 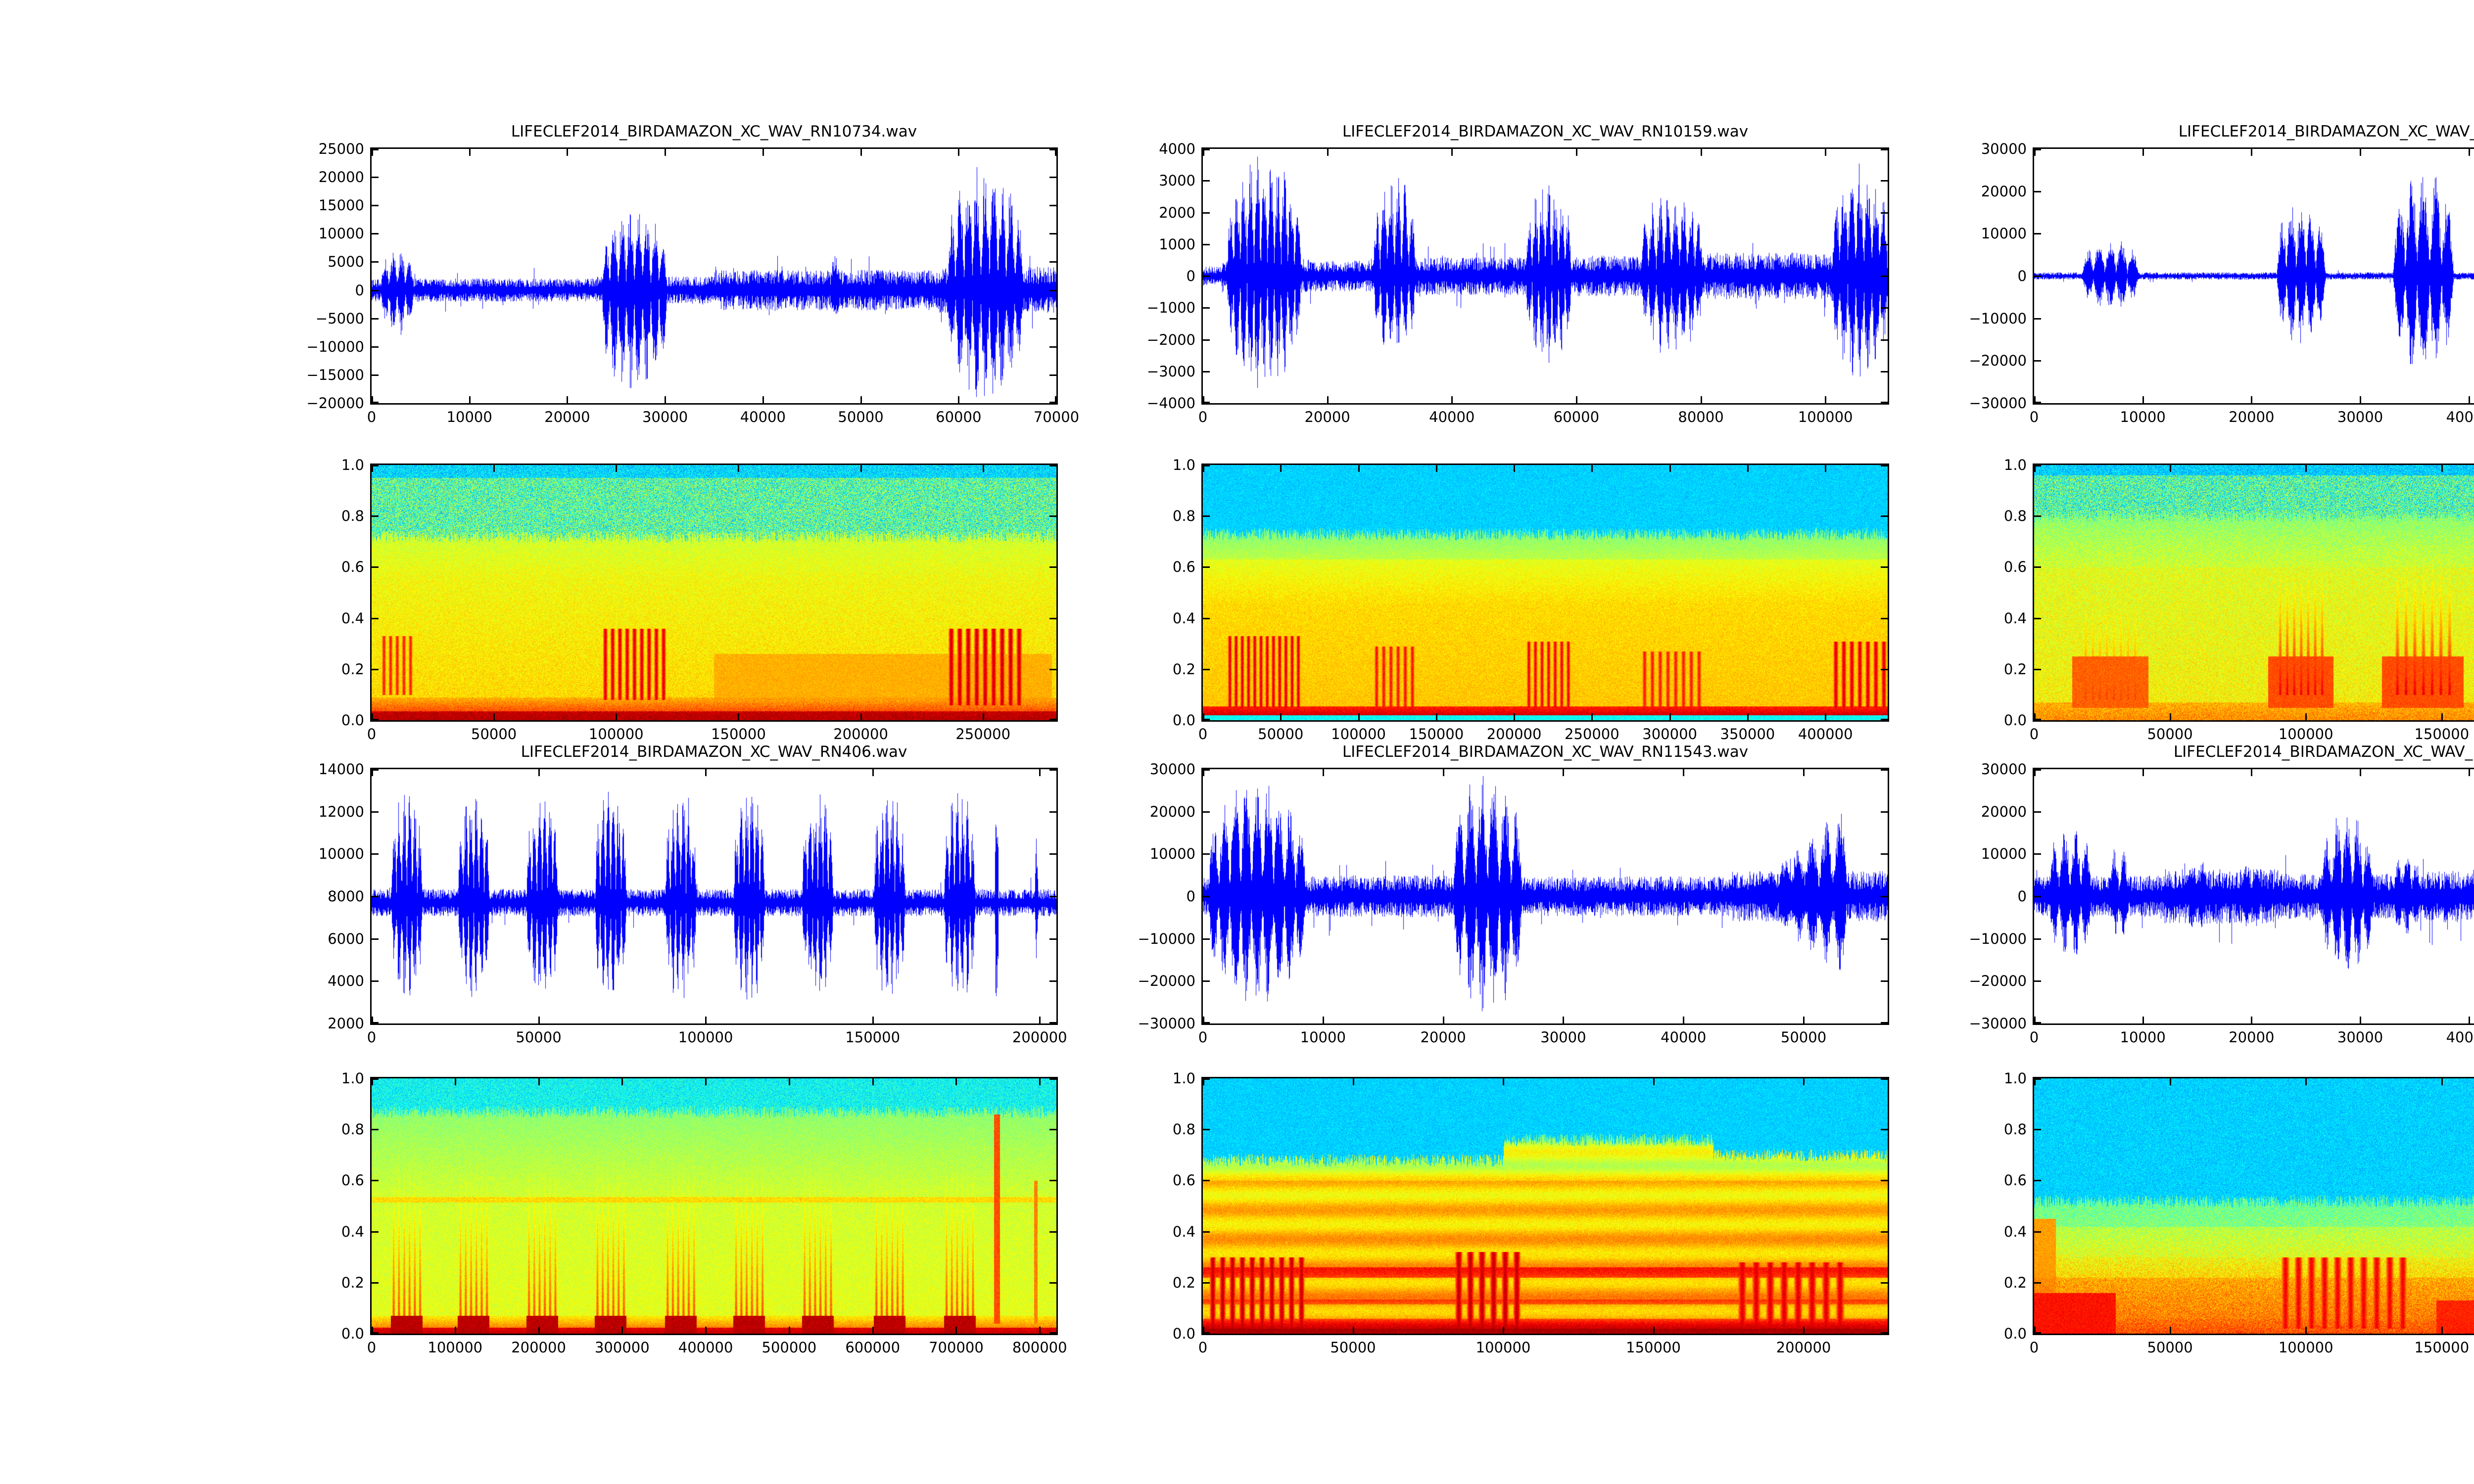 I want to click on waveform-plot, so click(x=2253, y=896).